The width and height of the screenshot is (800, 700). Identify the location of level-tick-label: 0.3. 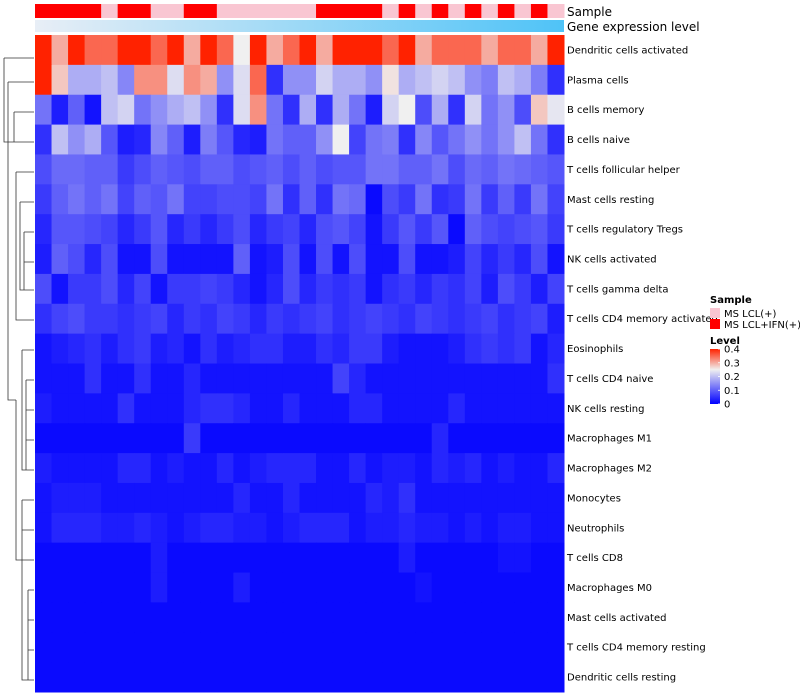
(732, 363).